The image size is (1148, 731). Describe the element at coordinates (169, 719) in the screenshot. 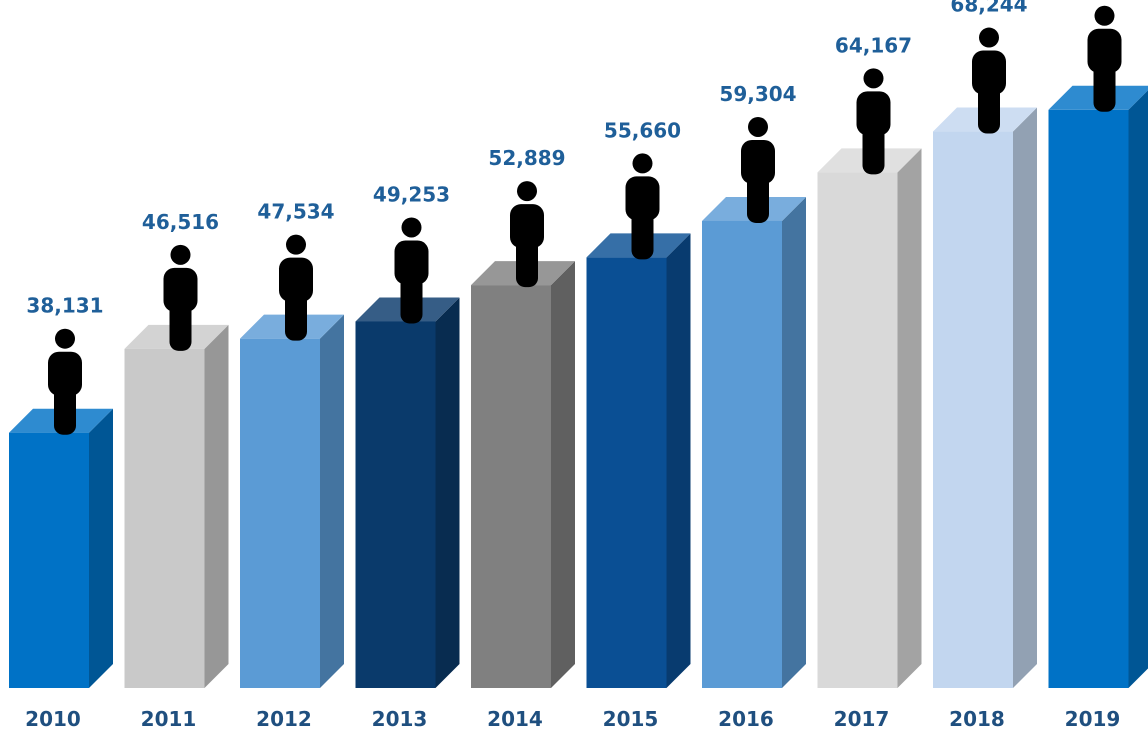

I see `year-label: 2011` at that location.